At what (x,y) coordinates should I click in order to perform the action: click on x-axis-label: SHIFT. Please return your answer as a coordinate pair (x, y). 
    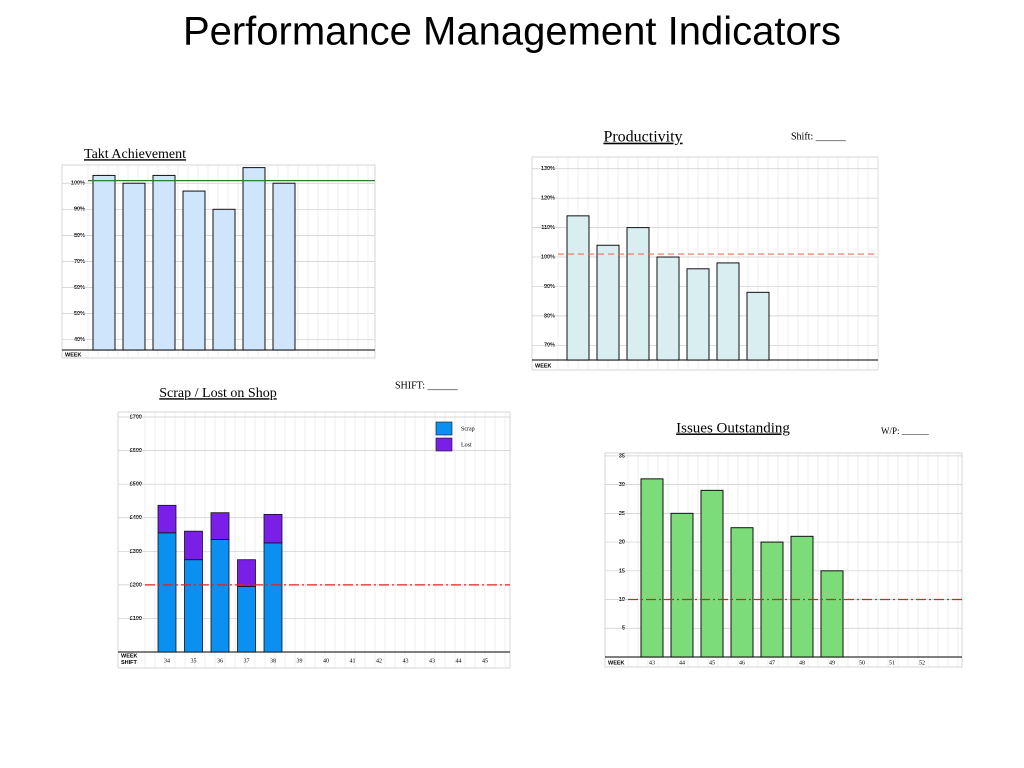
    Looking at the image, I should click on (129, 663).